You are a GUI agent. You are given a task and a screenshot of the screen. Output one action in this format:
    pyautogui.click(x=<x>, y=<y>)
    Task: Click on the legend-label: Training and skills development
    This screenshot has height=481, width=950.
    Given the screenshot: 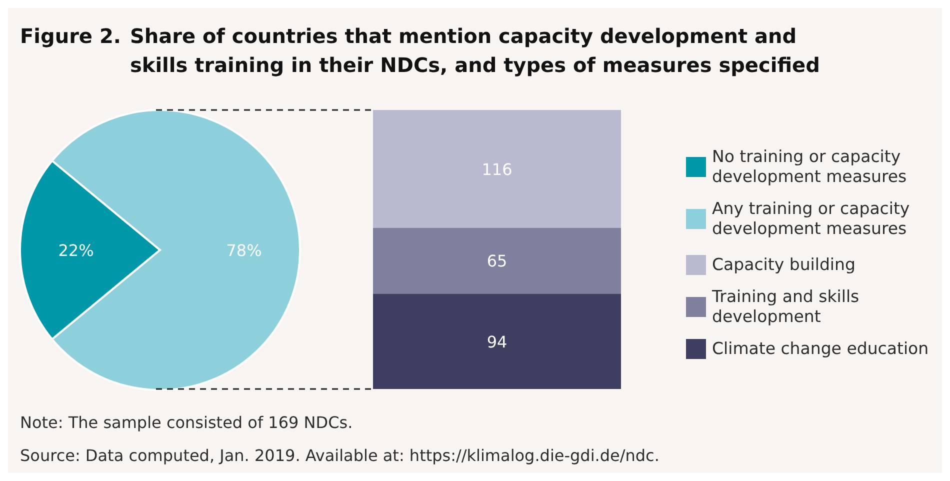 What is the action you would take?
    pyautogui.click(x=785, y=306)
    